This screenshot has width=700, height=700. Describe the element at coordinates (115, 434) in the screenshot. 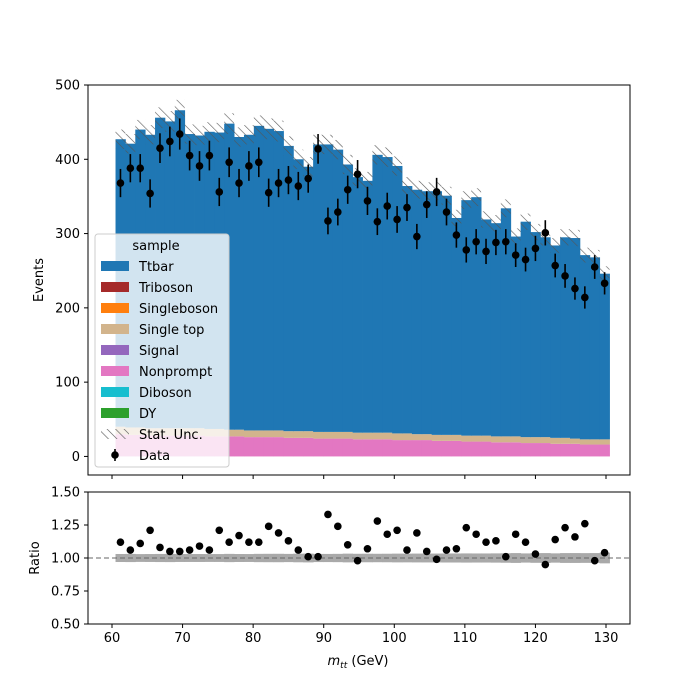

I see `legend-swatch-stat-unc` at that location.